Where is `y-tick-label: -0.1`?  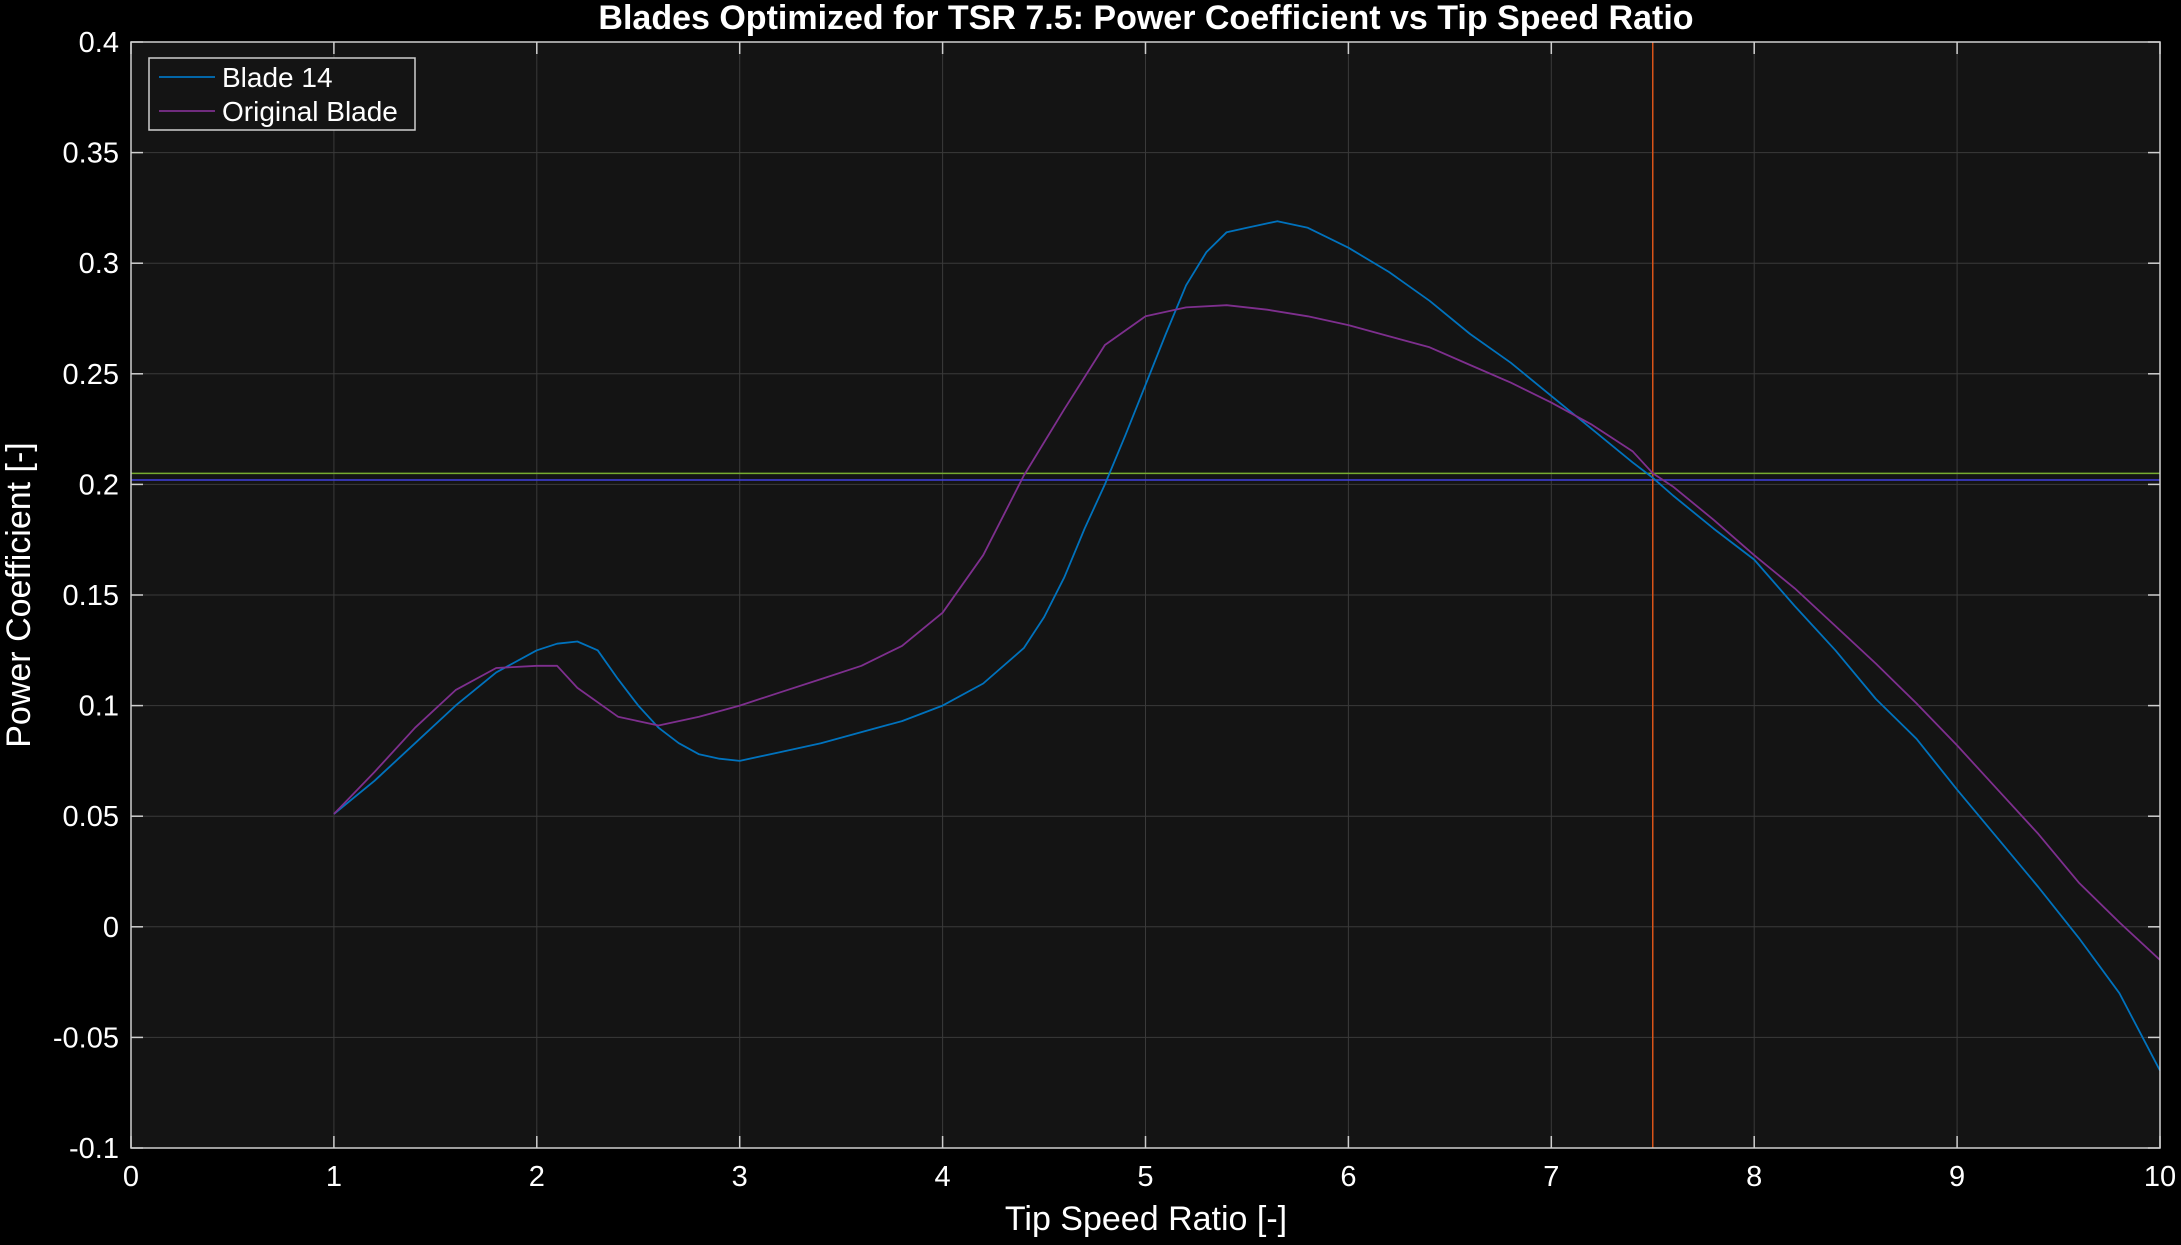
y-tick-label: -0.1 is located at coordinates (94, 1149).